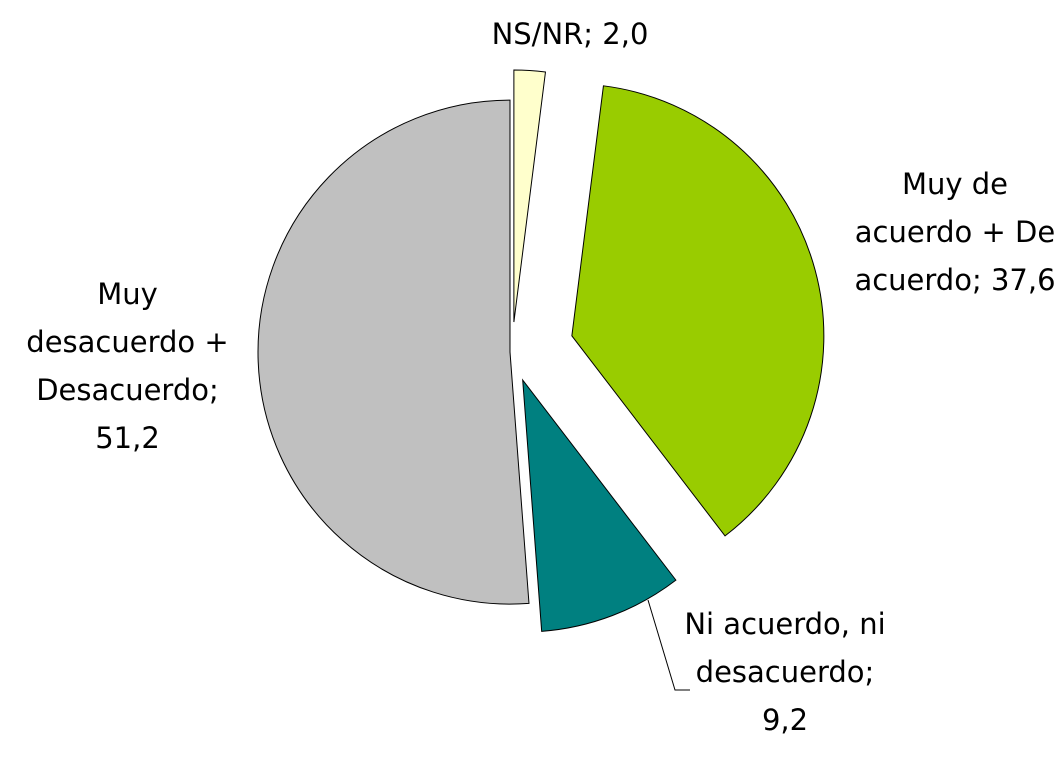  I want to click on category-name: Muy de acuerdo + De acuerdo, so click(955, 232).